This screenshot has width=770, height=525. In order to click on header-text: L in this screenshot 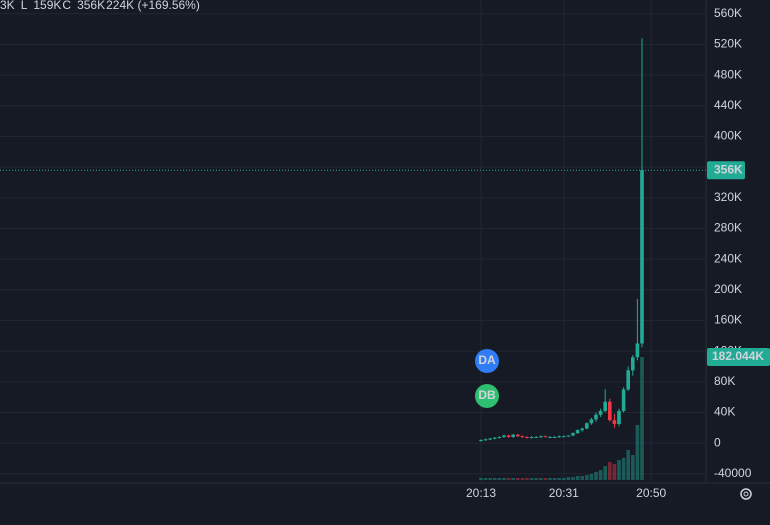, I will do `click(24, 6)`.